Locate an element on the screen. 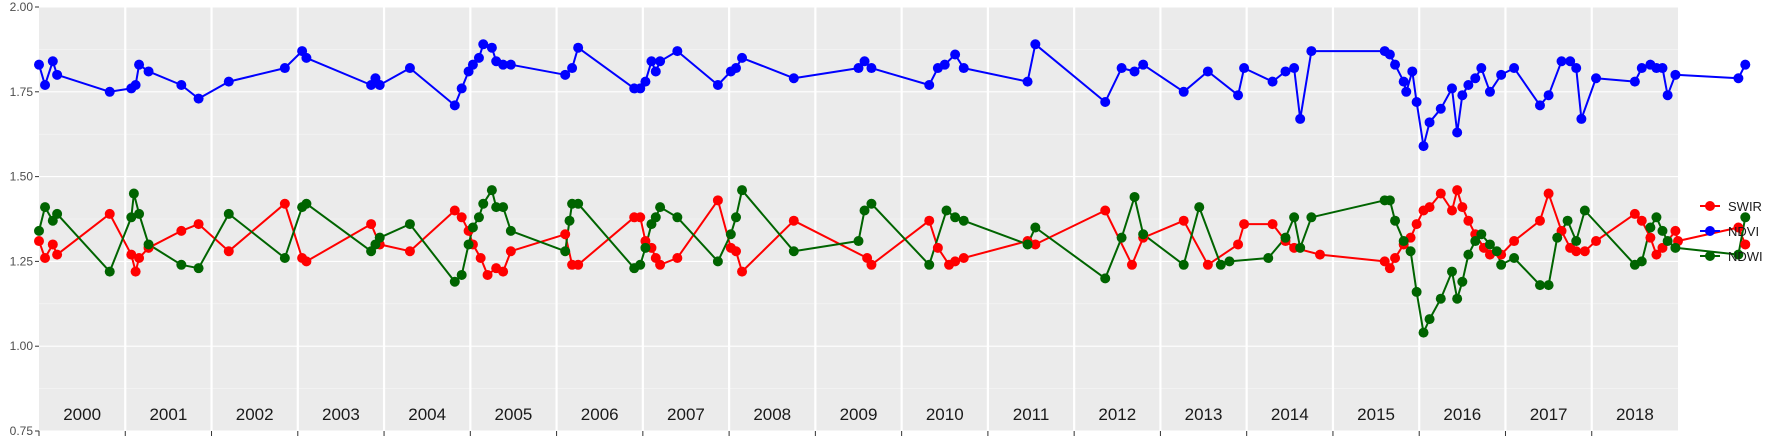 This screenshot has height=442, width=1773. year-label: 2009 is located at coordinates (859, 414).